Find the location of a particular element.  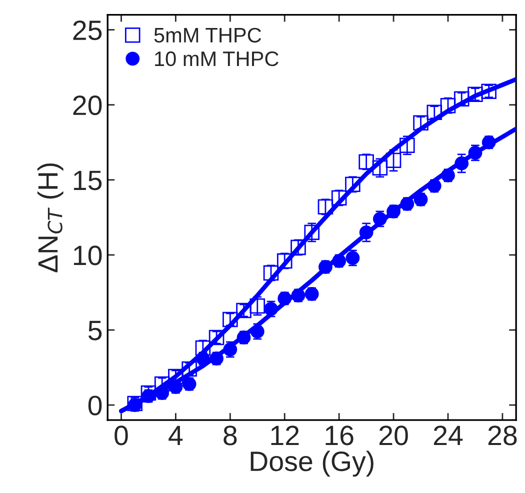

y-axis-title: ΔN$_{CT}$ (H) is located at coordinates (50, 217).